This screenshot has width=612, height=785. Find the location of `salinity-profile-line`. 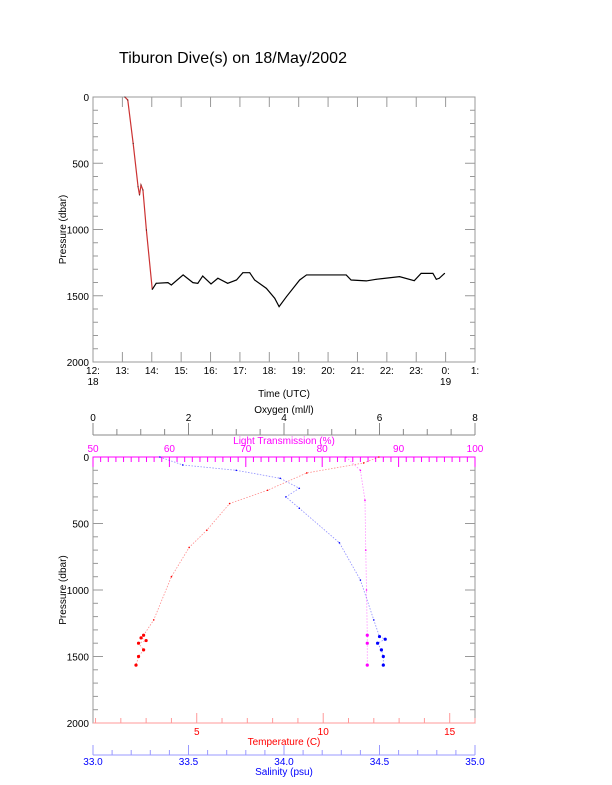

salinity-profile-line is located at coordinates (273, 561).